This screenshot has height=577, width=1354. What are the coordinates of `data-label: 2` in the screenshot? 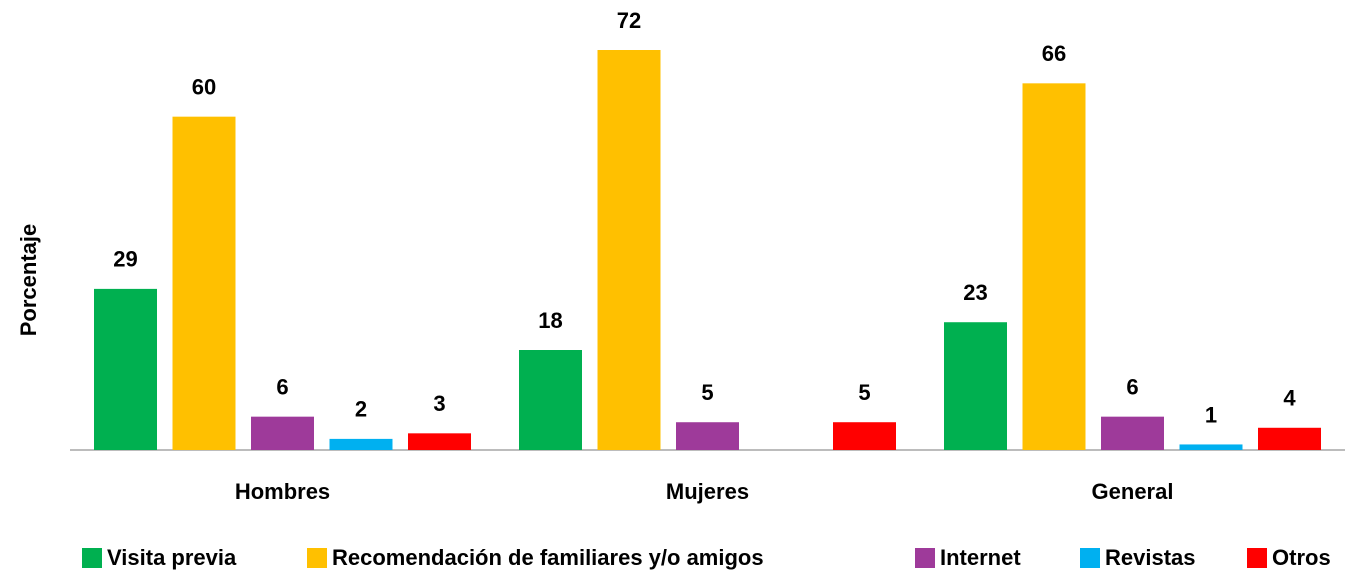 It's located at (361, 409).